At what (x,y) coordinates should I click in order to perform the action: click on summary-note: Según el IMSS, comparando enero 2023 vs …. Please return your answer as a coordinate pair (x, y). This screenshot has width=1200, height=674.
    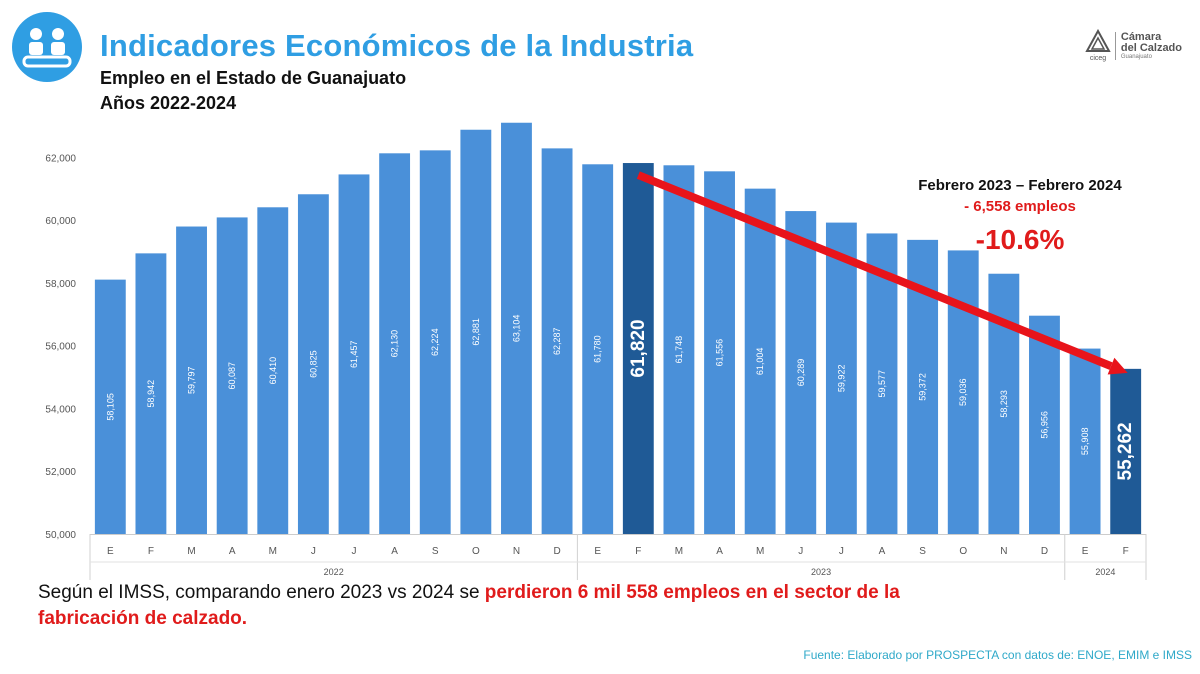
    Looking at the image, I should click on (508, 606).